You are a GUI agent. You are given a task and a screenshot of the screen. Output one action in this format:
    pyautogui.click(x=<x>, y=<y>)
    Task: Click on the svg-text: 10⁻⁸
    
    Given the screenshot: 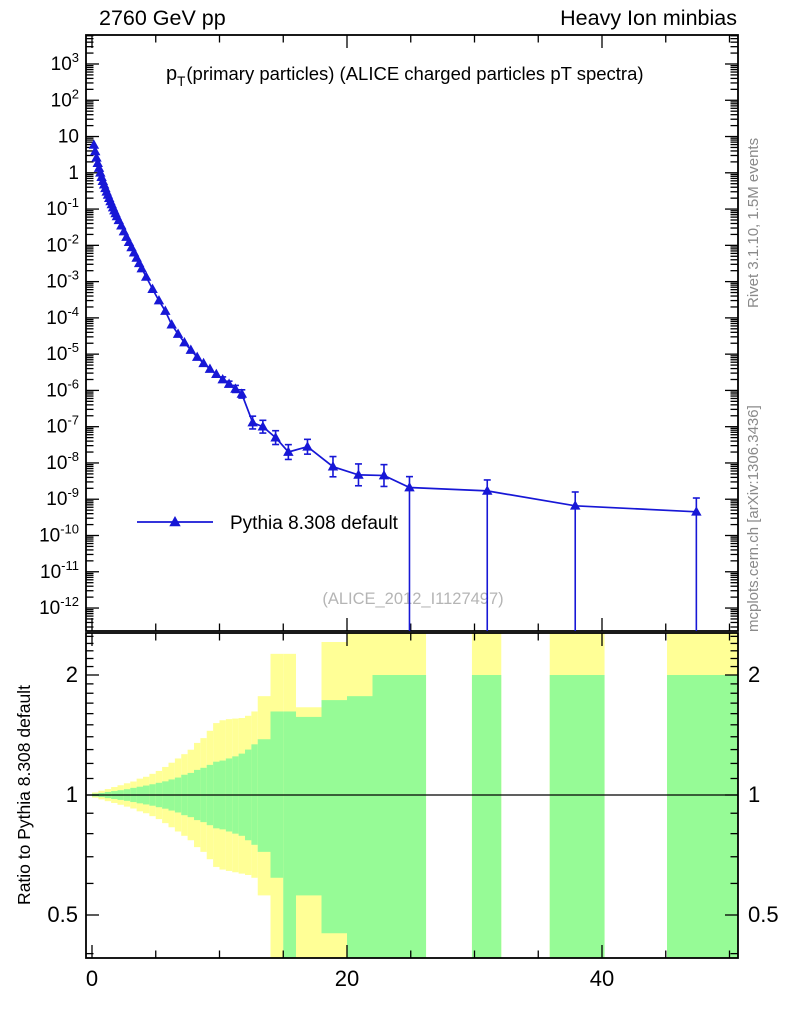 What is the action you would take?
    pyautogui.click(x=62, y=461)
    